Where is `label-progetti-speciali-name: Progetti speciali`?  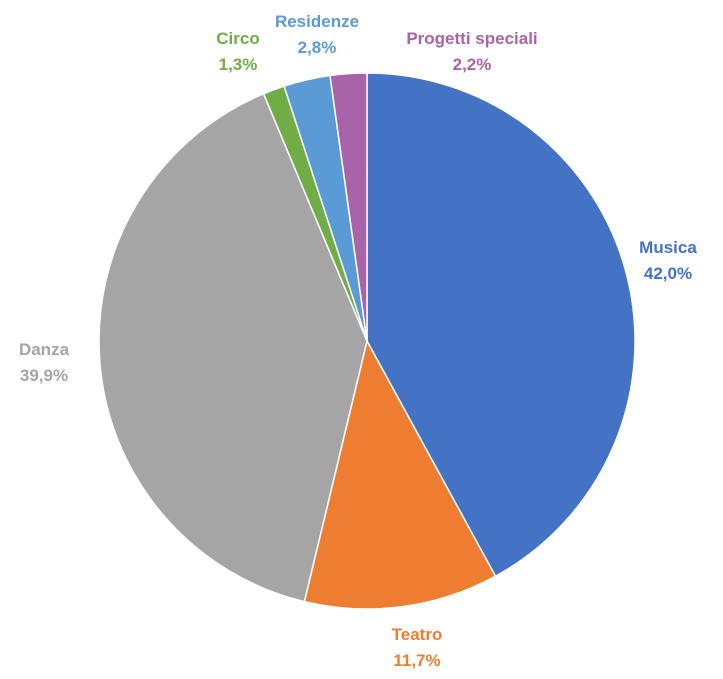 label-progetti-speciali-name: Progetti speciali is located at coordinates (471, 38).